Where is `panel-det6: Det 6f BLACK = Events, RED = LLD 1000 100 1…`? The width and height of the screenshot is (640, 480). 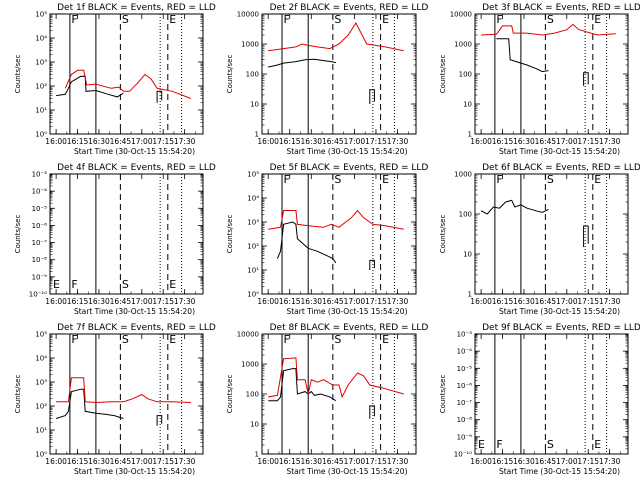
panel-det6: Det 6f BLACK = Events, RED = LLD 1000 100 1… is located at coordinates (539, 239).